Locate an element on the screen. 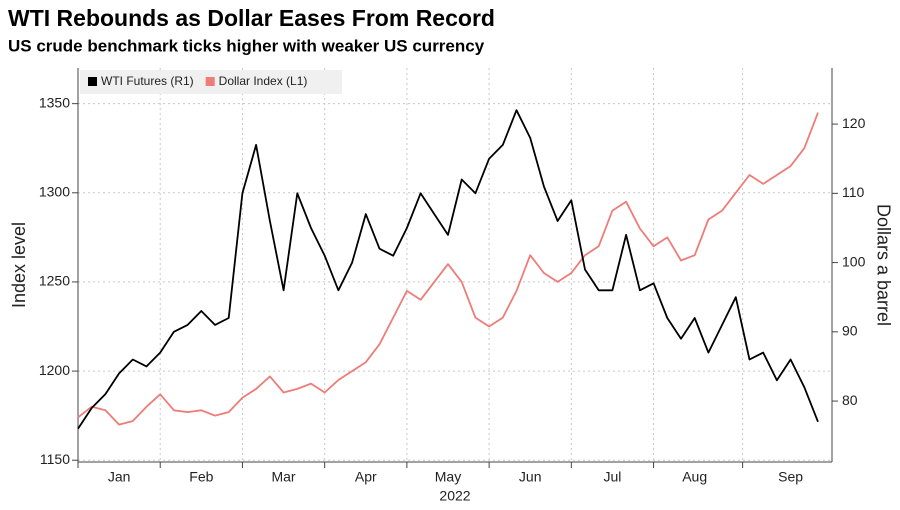 The height and width of the screenshot is (510, 900). y2-axis-label: Dollars a barrel is located at coordinates (883, 265).